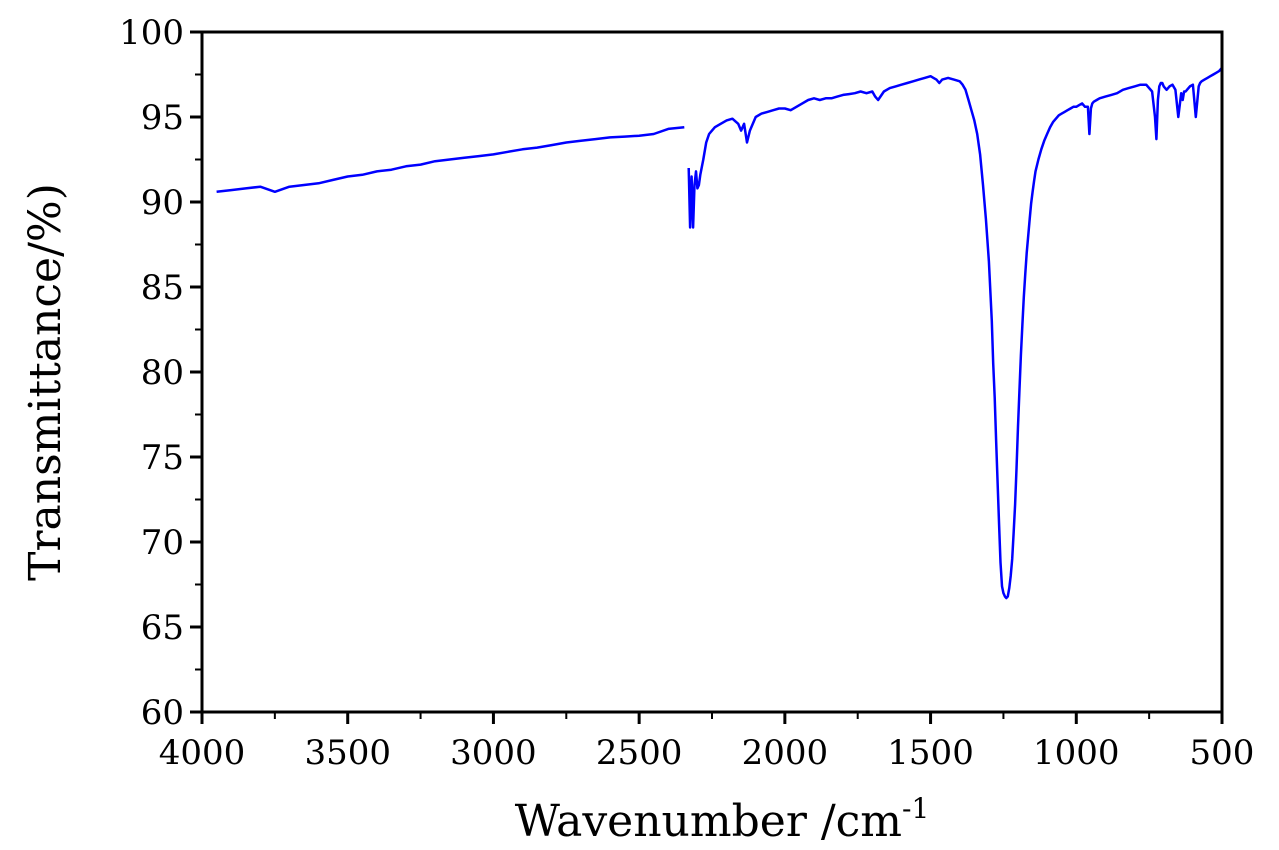 The width and height of the screenshot is (1279, 850). I want to click on x-tick-label: 3500, so click(347, 753).